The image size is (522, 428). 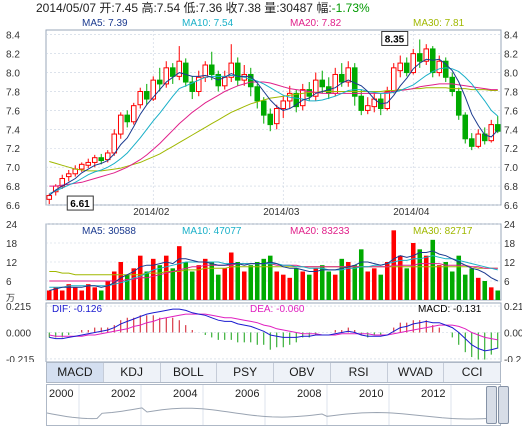 I want to click on tab-rsi: RSI, so click(x=359, y=372).